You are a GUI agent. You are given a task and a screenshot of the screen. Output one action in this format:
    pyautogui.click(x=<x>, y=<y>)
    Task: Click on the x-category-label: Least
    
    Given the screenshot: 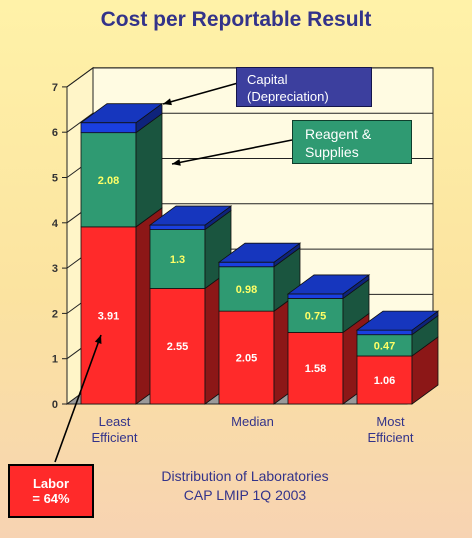 What is the action you would take?
    pyautogui.click(x=115, y=421)
    